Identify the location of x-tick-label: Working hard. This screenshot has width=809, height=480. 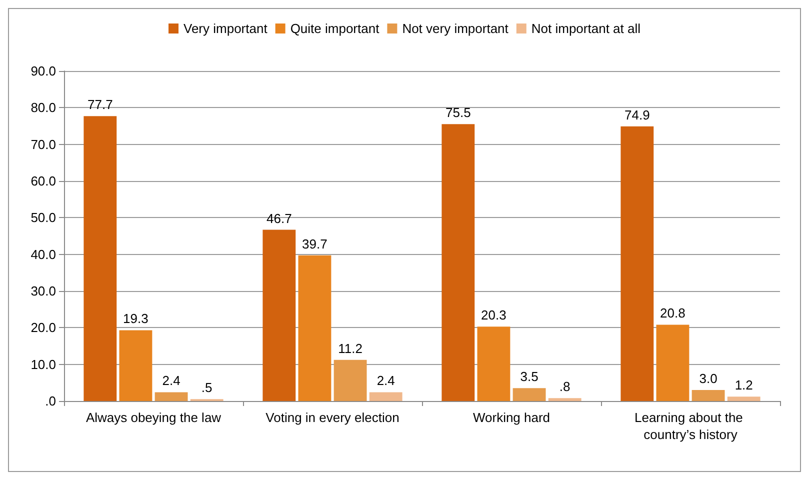
(511, 417).